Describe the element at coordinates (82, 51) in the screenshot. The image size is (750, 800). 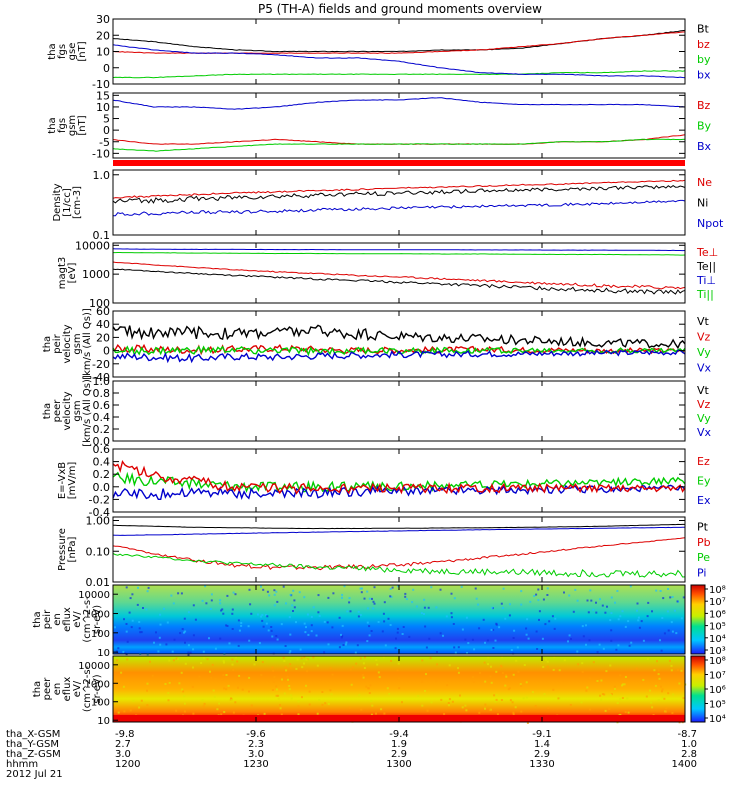
I see `y-axis-label: [nT]` at that location.